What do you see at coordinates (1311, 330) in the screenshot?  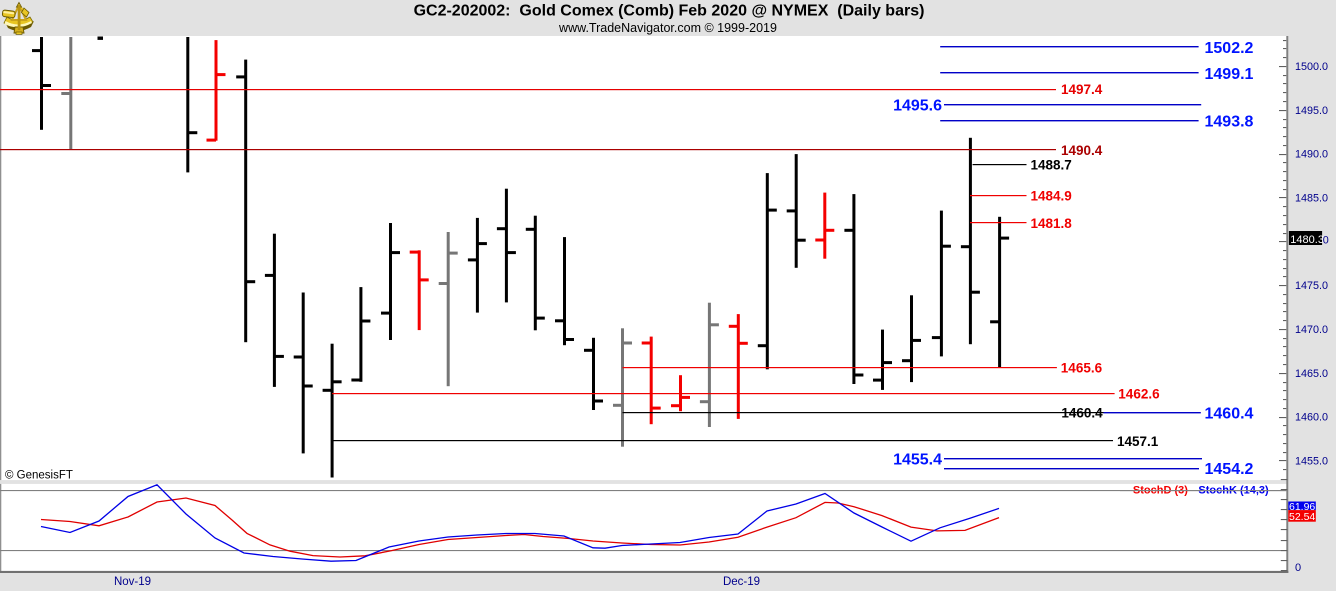 I see `svg-text: 1470.0` at bounding box center [1311, 330].